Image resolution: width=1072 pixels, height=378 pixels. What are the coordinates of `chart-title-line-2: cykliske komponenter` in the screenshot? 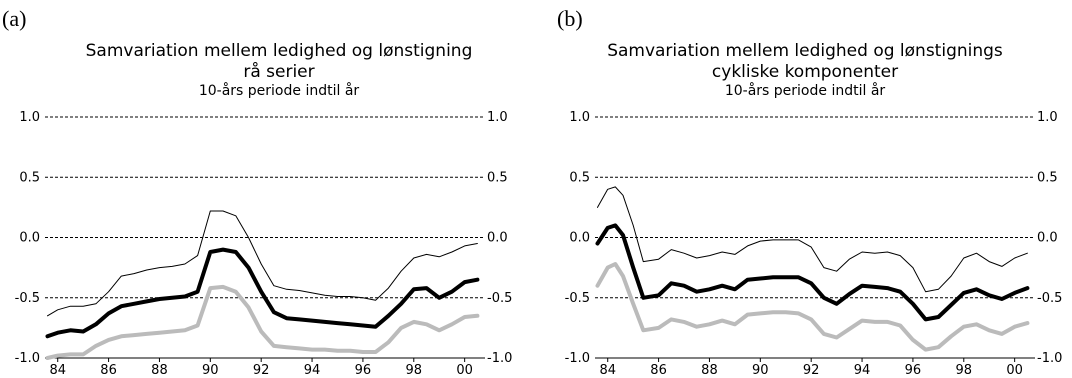 It's located at (805, 72).